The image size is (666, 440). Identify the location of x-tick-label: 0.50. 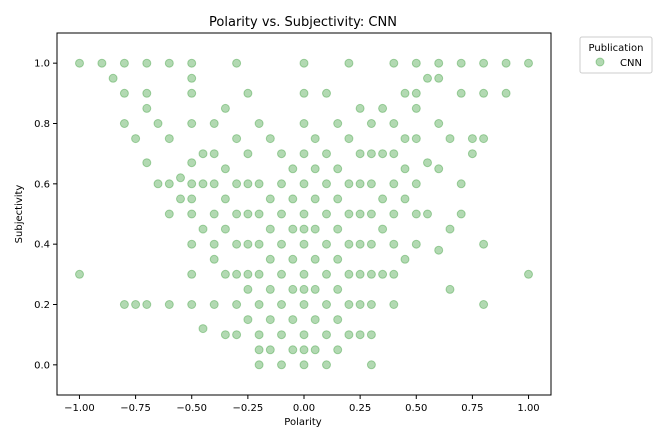
(416, 408).